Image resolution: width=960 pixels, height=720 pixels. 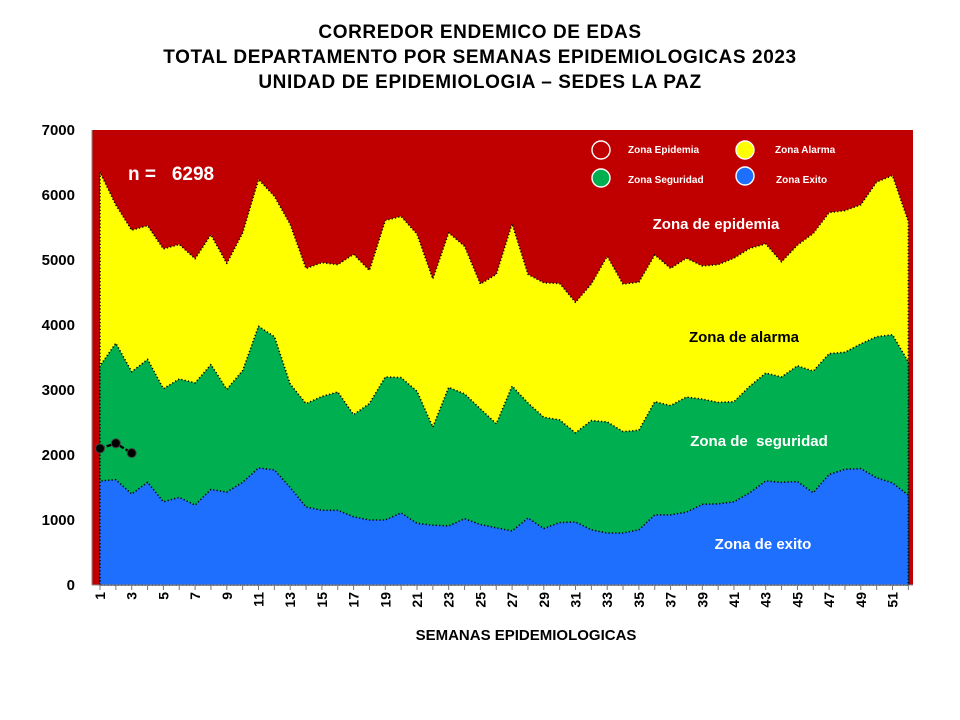 What do you see at coordinates (766, 600) in the screenshot?
I see `x-tick-label: 43` at bounding box center [766, 600].